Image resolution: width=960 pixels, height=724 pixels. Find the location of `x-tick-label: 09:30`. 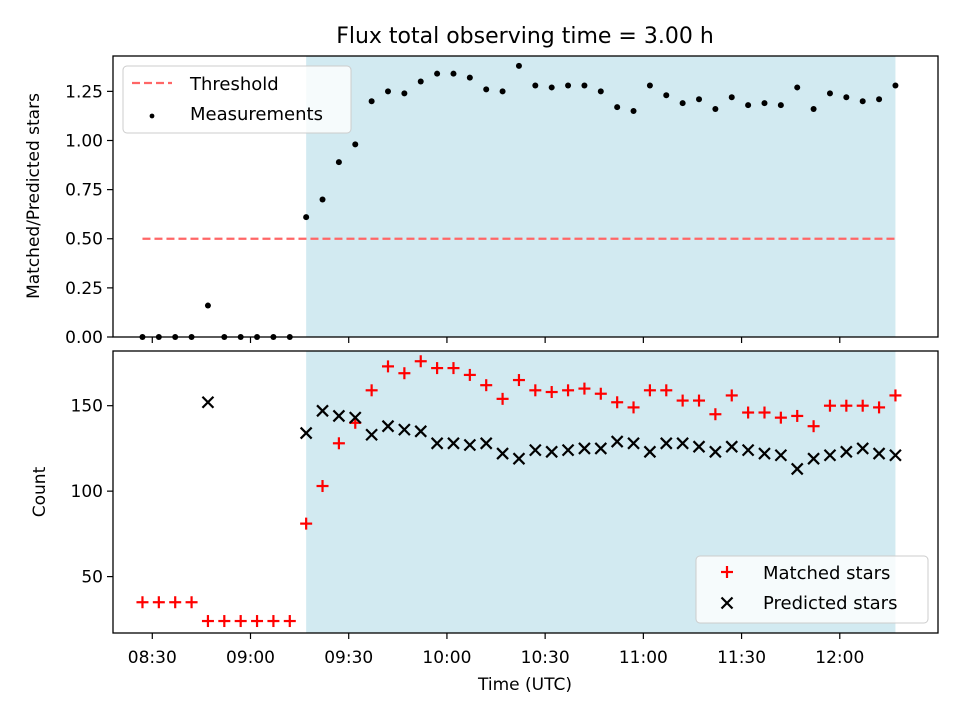

x-tick-label: 09:30 is located at coordinates (348, 658).